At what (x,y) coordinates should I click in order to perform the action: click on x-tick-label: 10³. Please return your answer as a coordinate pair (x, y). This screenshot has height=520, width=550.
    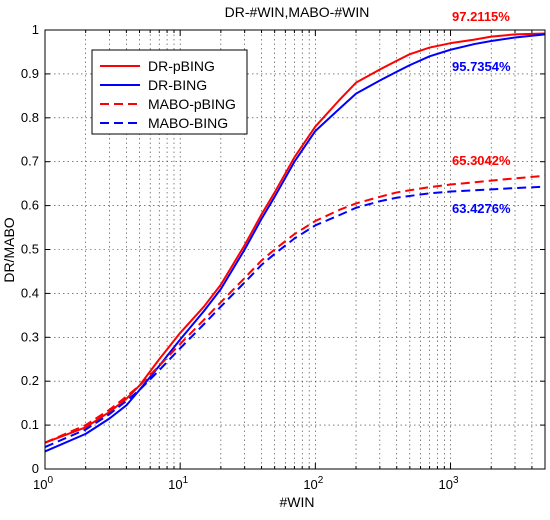
    Looking at the image, I should click on (449, 483).